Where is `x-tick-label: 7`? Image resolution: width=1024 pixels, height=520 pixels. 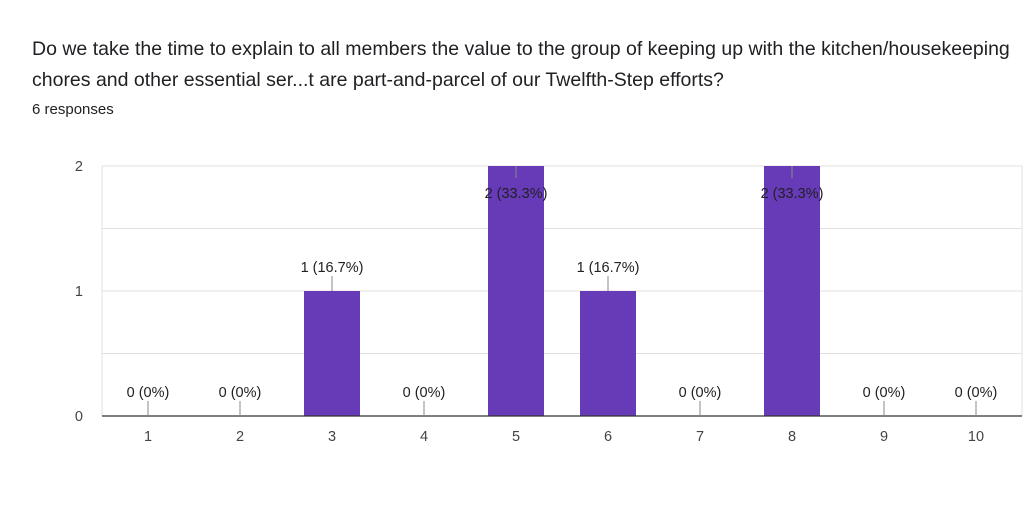 x-tick-label: 7 is located at coordinates (700, 437).